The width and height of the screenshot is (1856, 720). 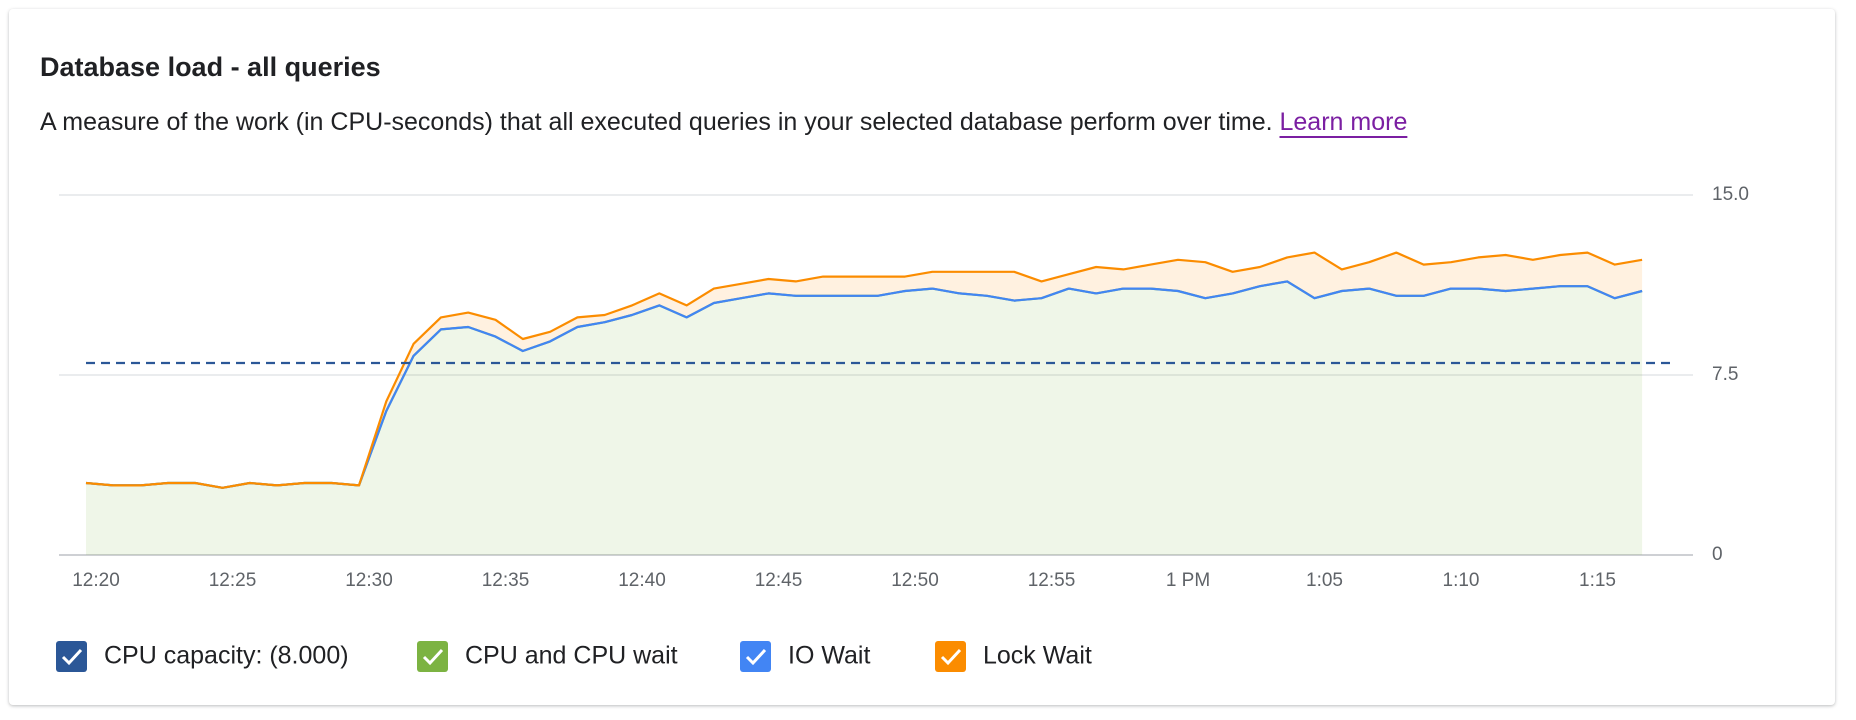 I want to click on y-tick-label: 7.5, so click(x=1725, y=374).